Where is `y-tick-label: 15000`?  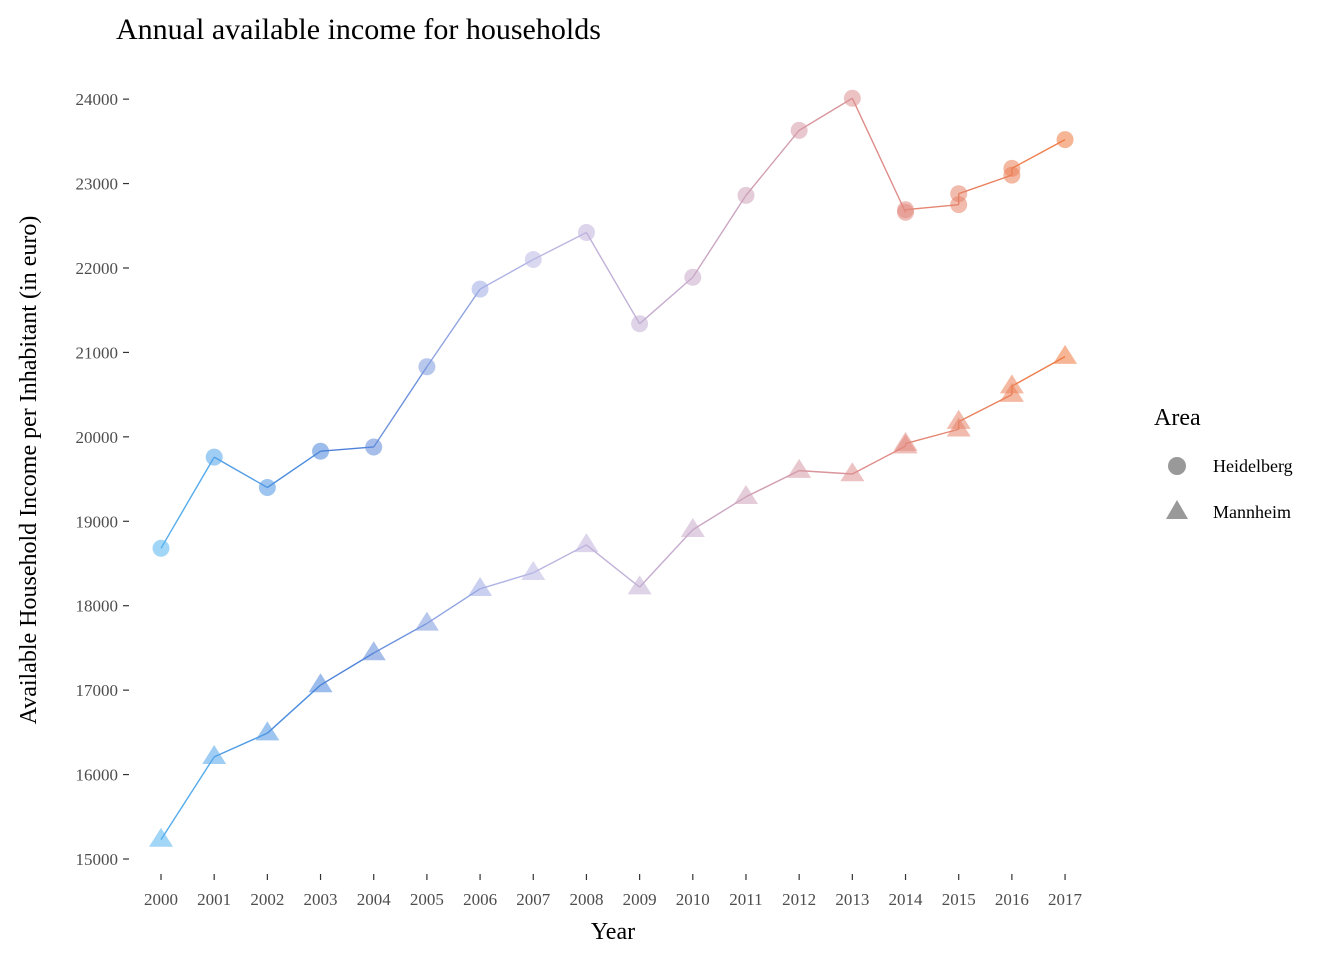
y-tick-label: 15000 is located at coordinates (97, 859).